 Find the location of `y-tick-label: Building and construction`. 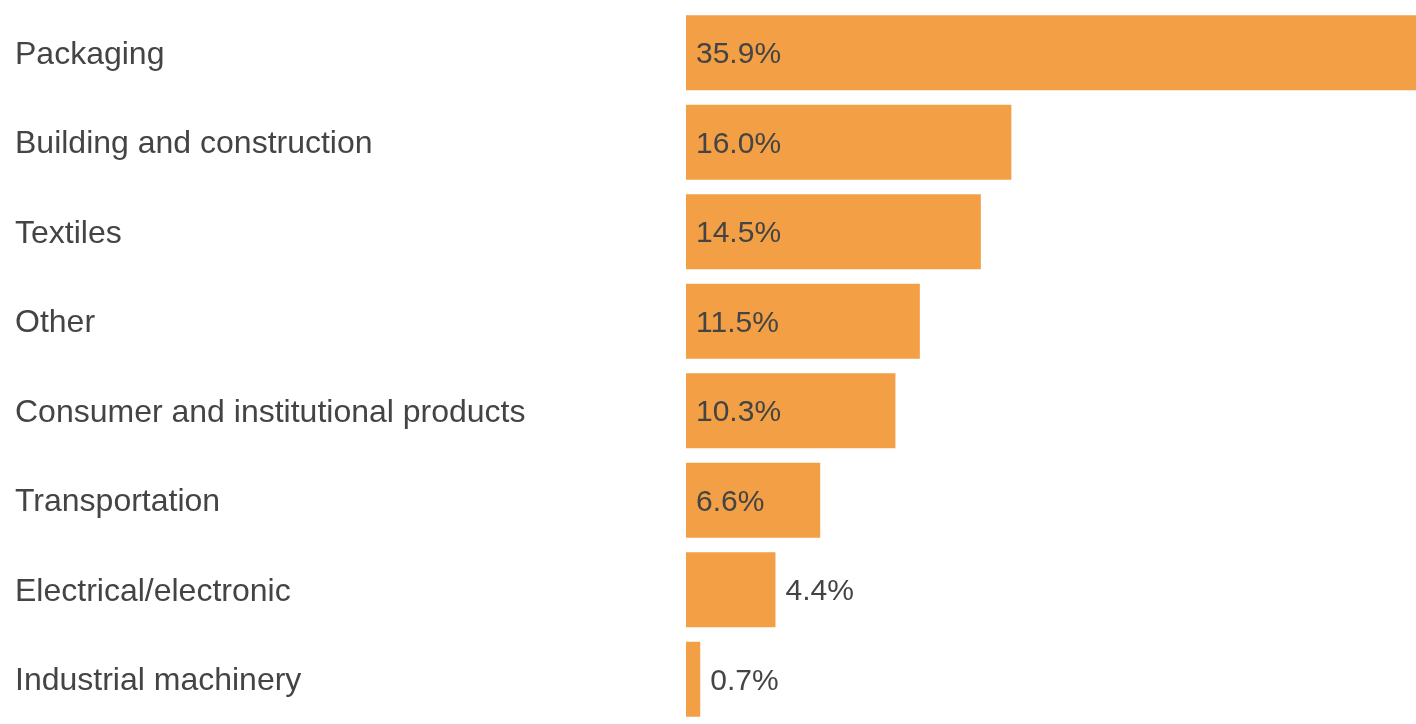

y-tick-label: Building and construction is located at coordinates (194, 142).